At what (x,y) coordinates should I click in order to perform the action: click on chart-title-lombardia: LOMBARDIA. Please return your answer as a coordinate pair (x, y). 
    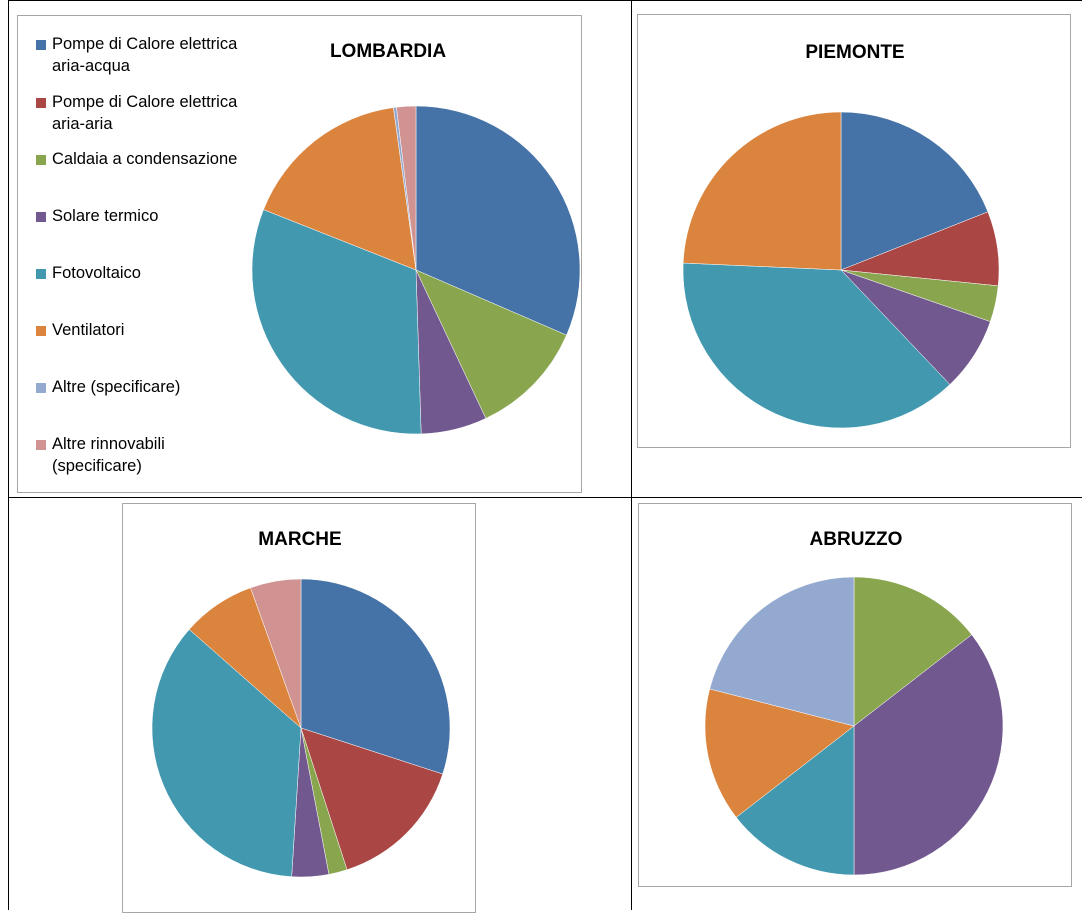
    Looking at the image, I should click on (388, 51).